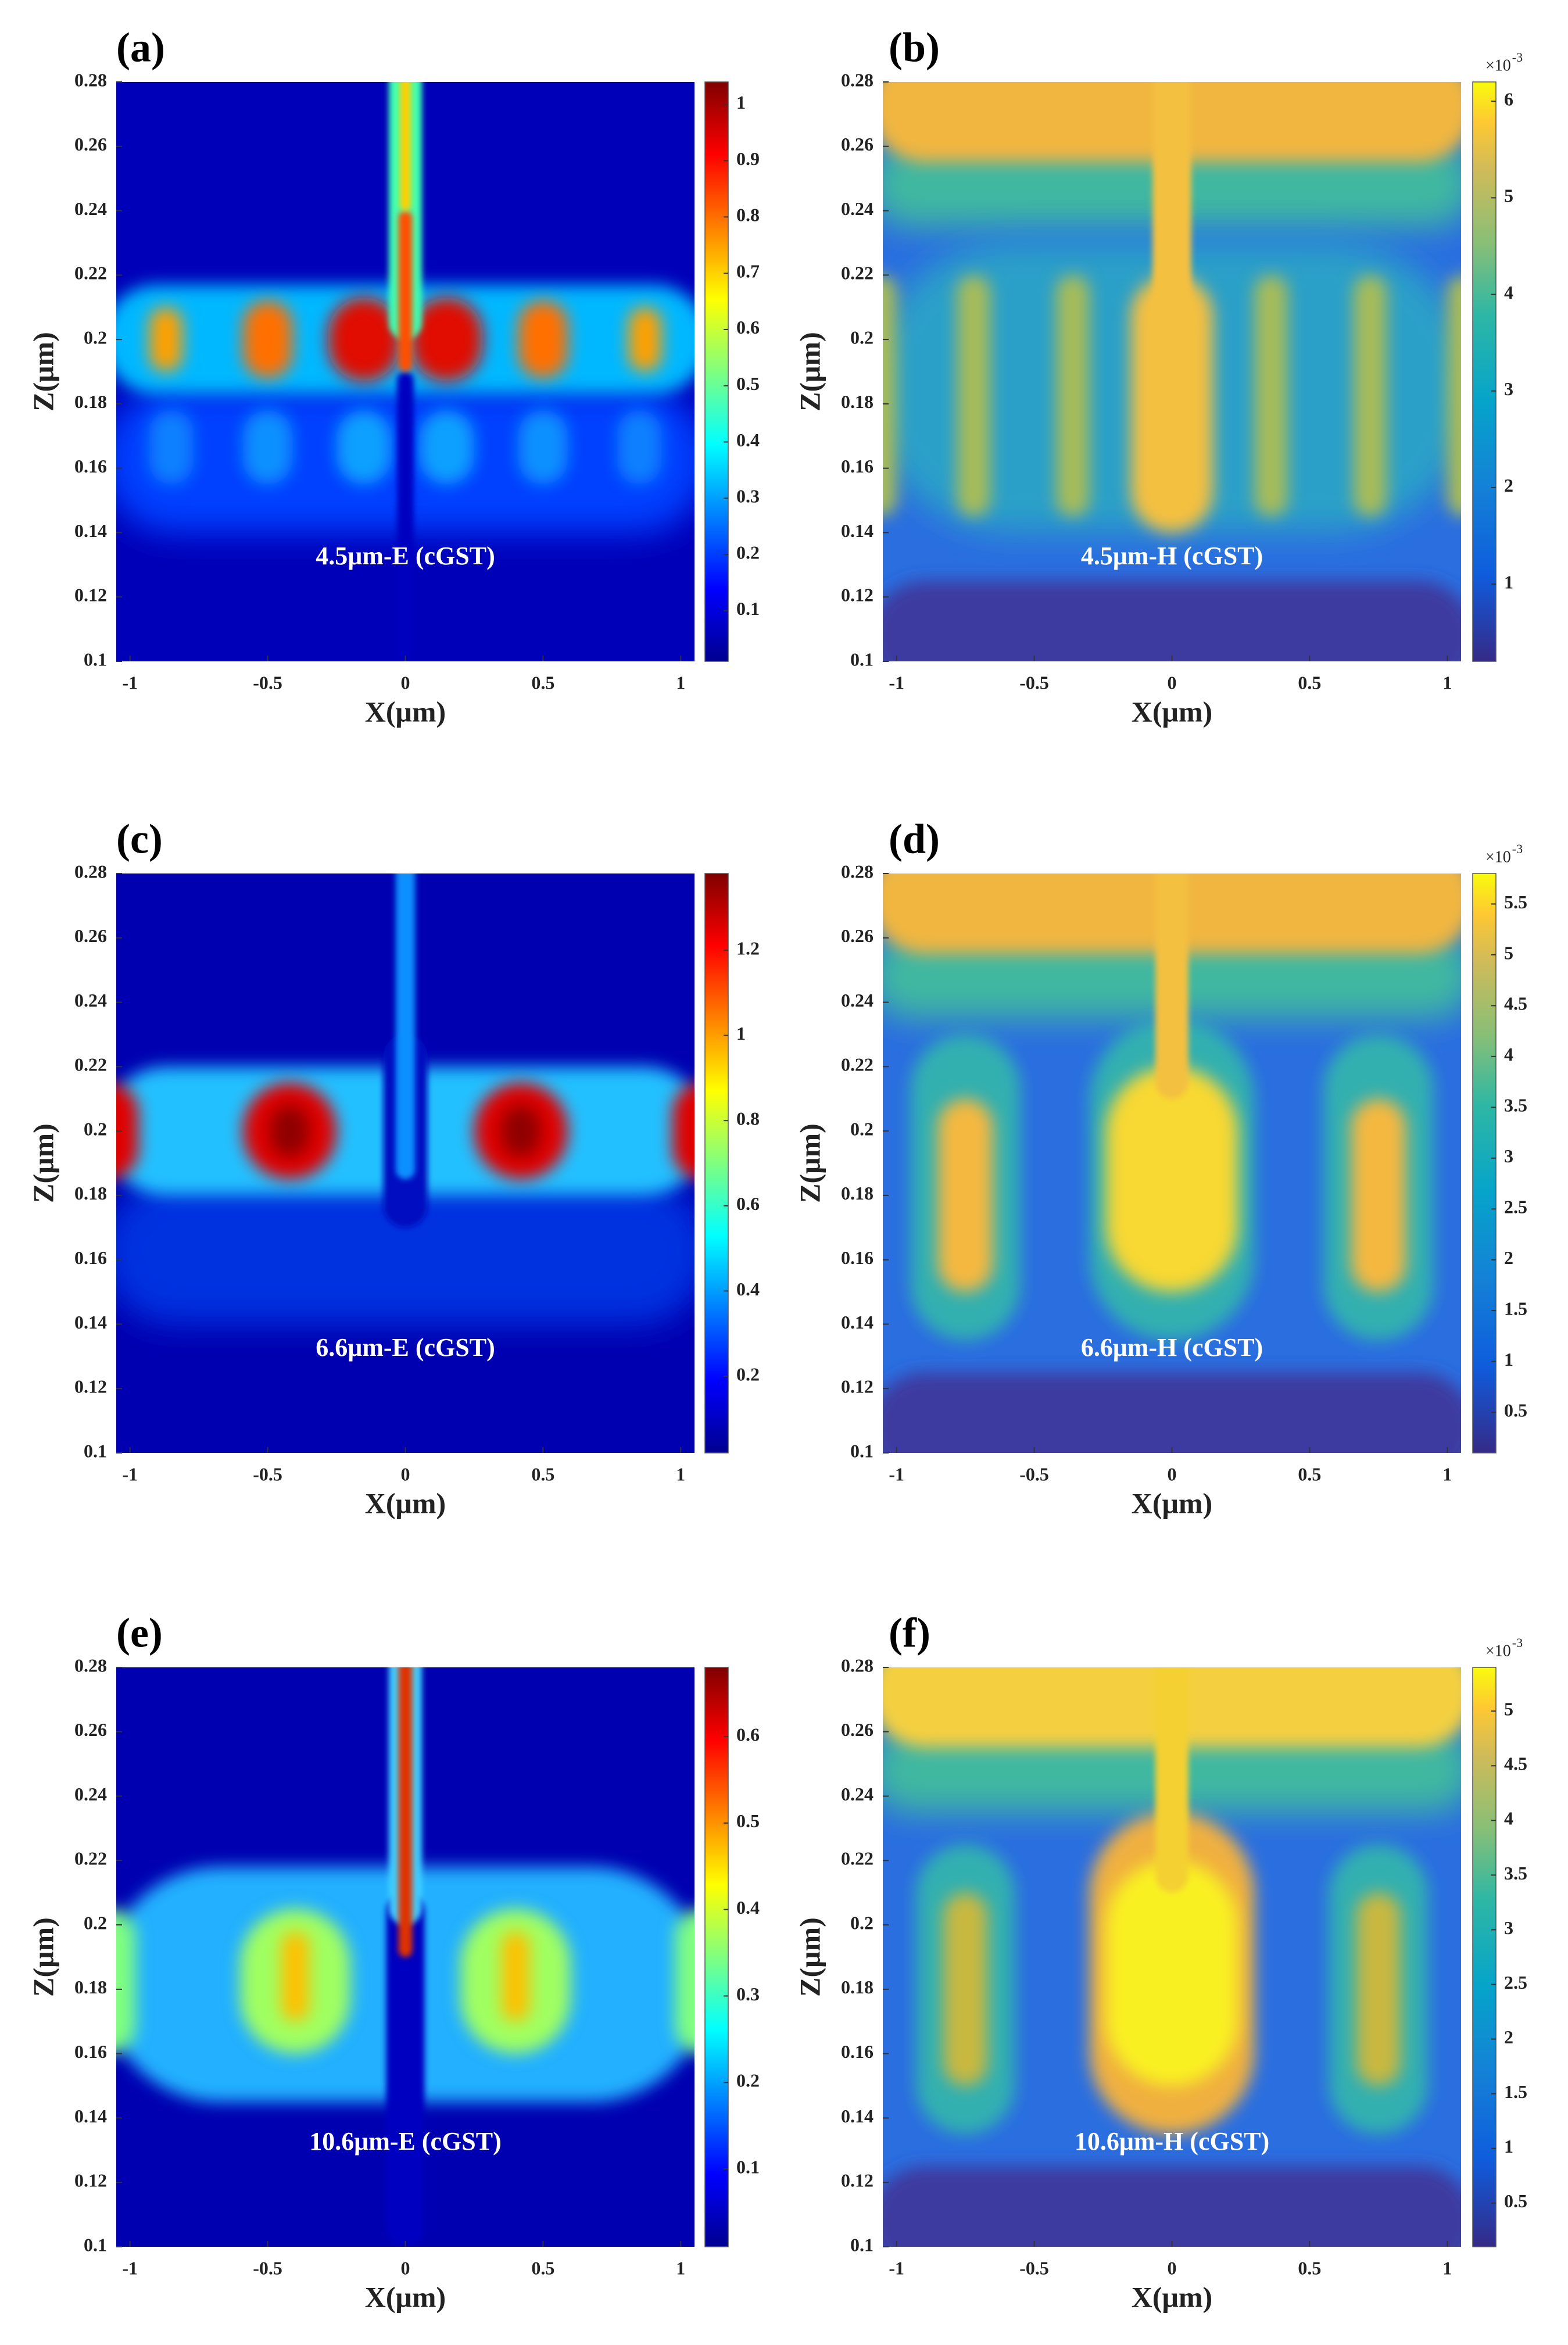 This screenshot has width=1568, height=2345. What do you see at coordinates (862, 337) in the screenshot?
I see `y-tick-label: 0.2` at bounding box center [862, 337].